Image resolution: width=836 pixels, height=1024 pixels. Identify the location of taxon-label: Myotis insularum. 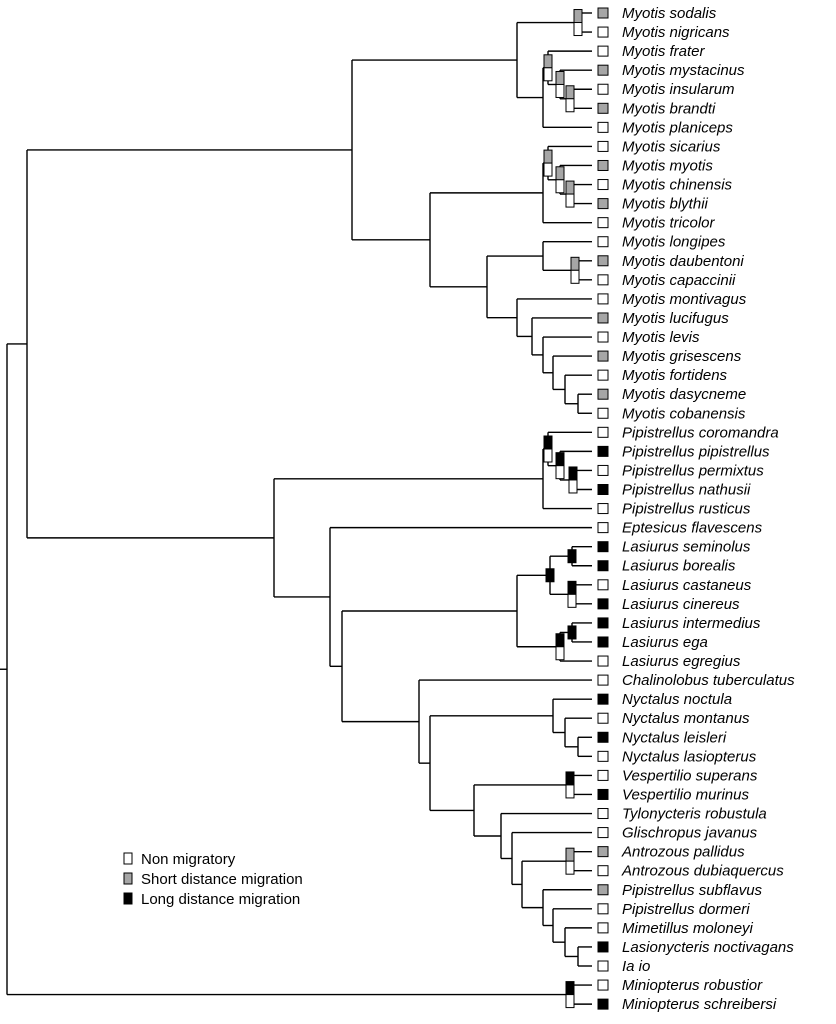
(678, 89).